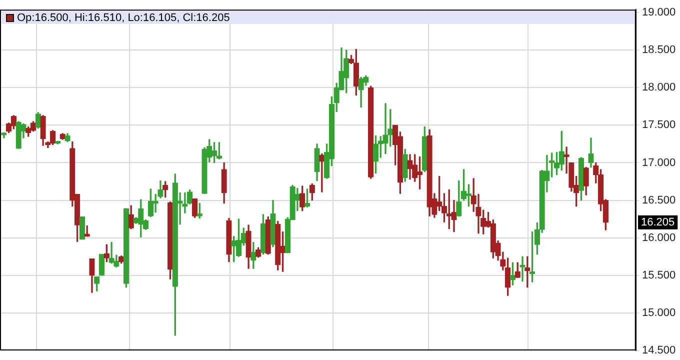 The image size is (680, 360). I want to click on y-tick-label: 18.500, so click(659, 50).